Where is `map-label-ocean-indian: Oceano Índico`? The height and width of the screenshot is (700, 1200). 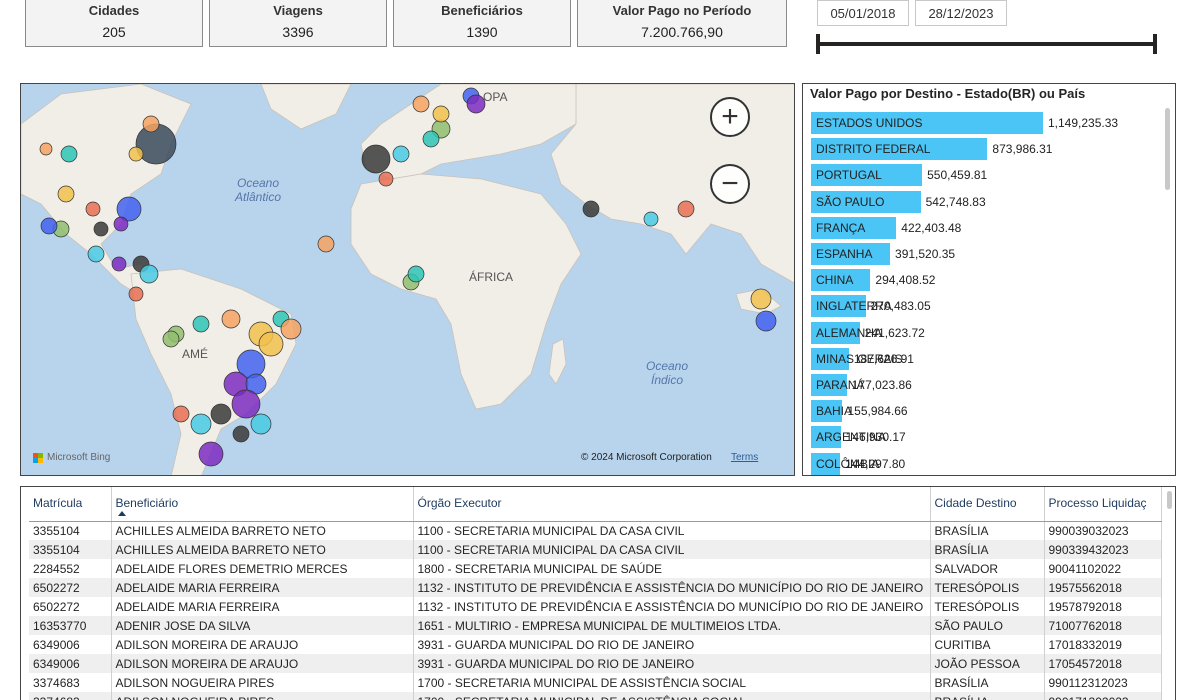 map-label-ocean-indian: Oceano Índico is located at coordinates (667, 373).